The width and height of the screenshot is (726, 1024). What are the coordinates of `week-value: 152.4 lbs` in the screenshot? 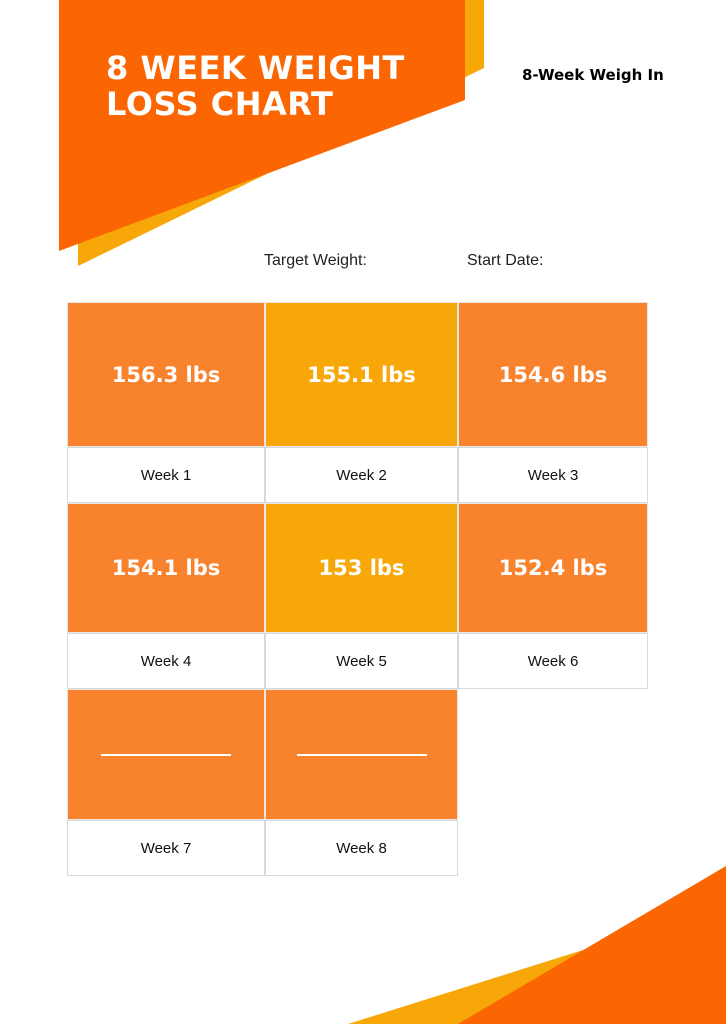 It's located at (553, 568).